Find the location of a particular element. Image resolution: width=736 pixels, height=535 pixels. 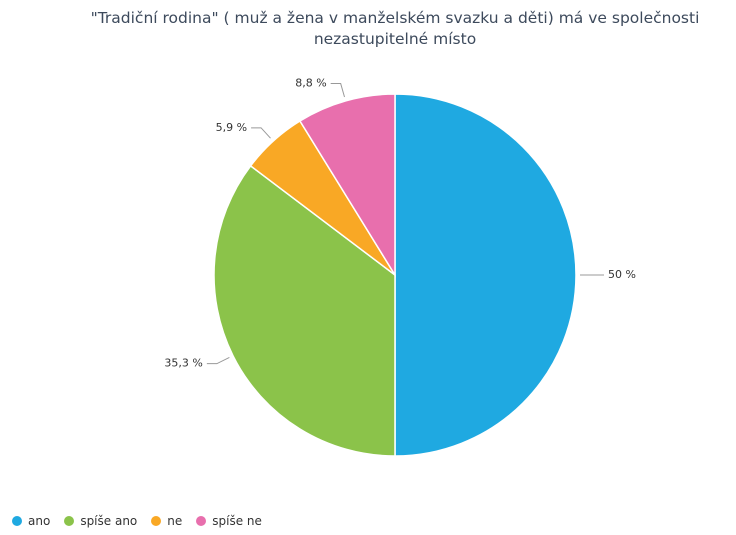

legend-item: spíše ne is located at coordinates (229, 521).